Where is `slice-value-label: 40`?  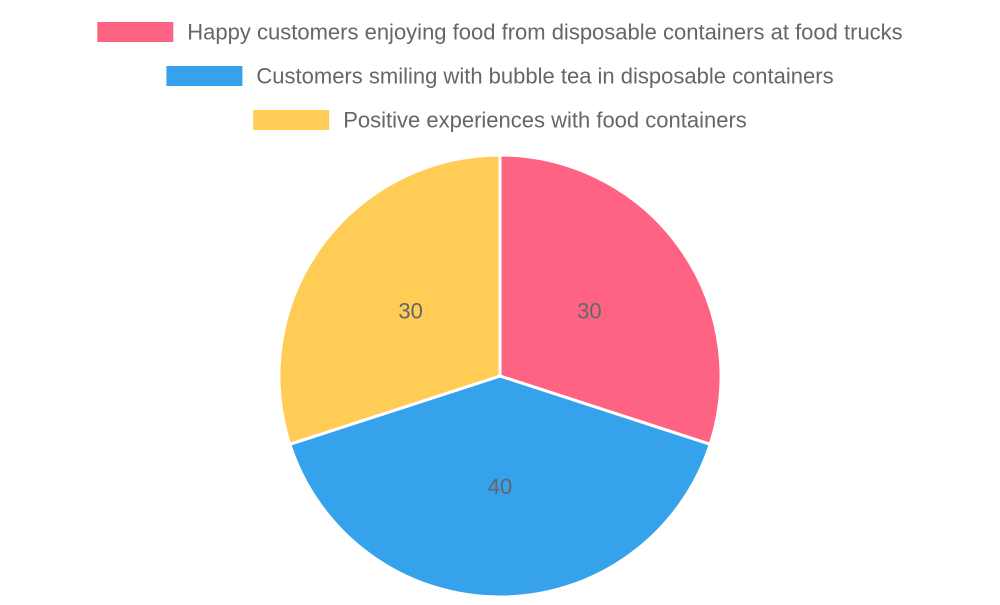 slice-value-label: 40 is located at coordinates (500, 486).